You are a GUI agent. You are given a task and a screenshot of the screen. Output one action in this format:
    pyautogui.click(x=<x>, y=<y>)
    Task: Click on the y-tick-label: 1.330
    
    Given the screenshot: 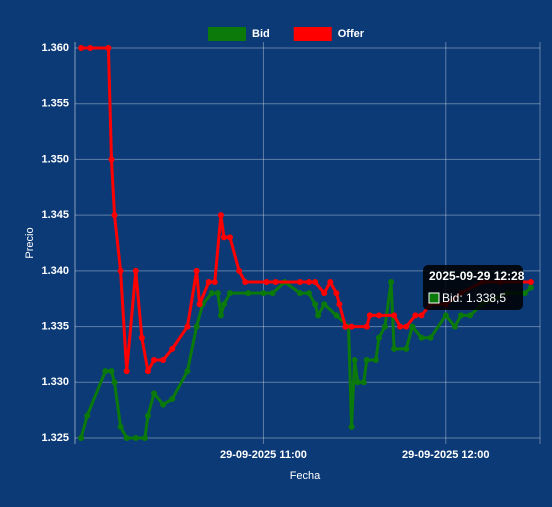 What is the action you would take?
    pyautogui.click(x=55, y=382)
    